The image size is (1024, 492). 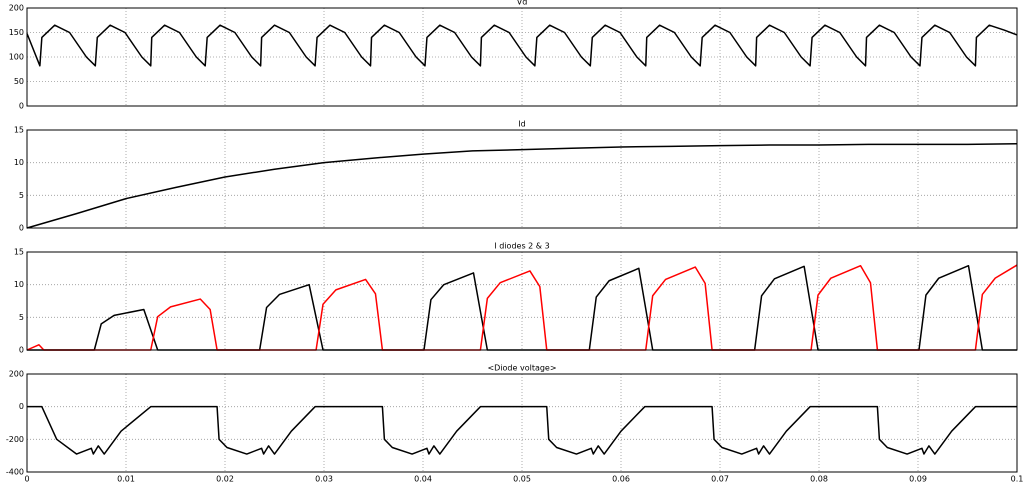 What do you see at coordinates (19, 81) in the screenshot?
I see `y-tick-label: 50` at bounding box center [19, 81].